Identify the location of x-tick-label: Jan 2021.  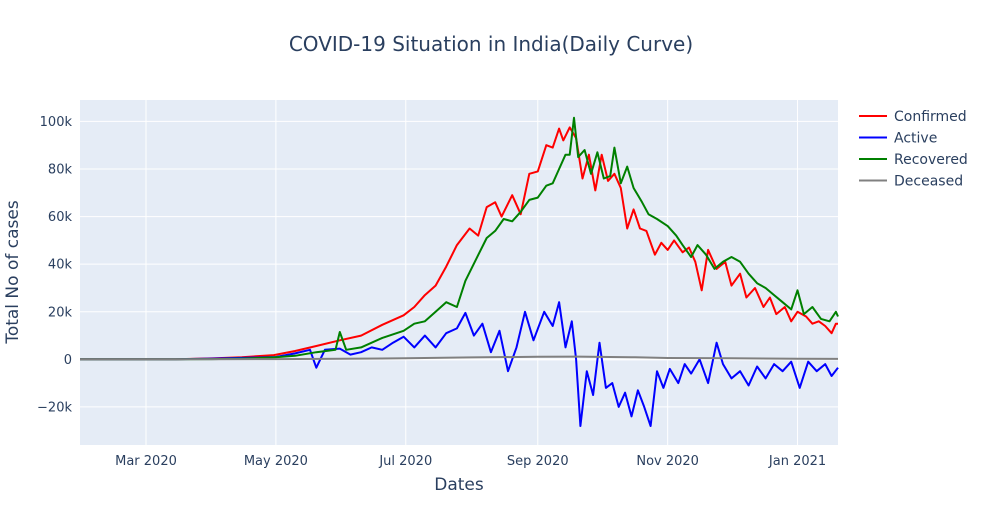
(797, 461).